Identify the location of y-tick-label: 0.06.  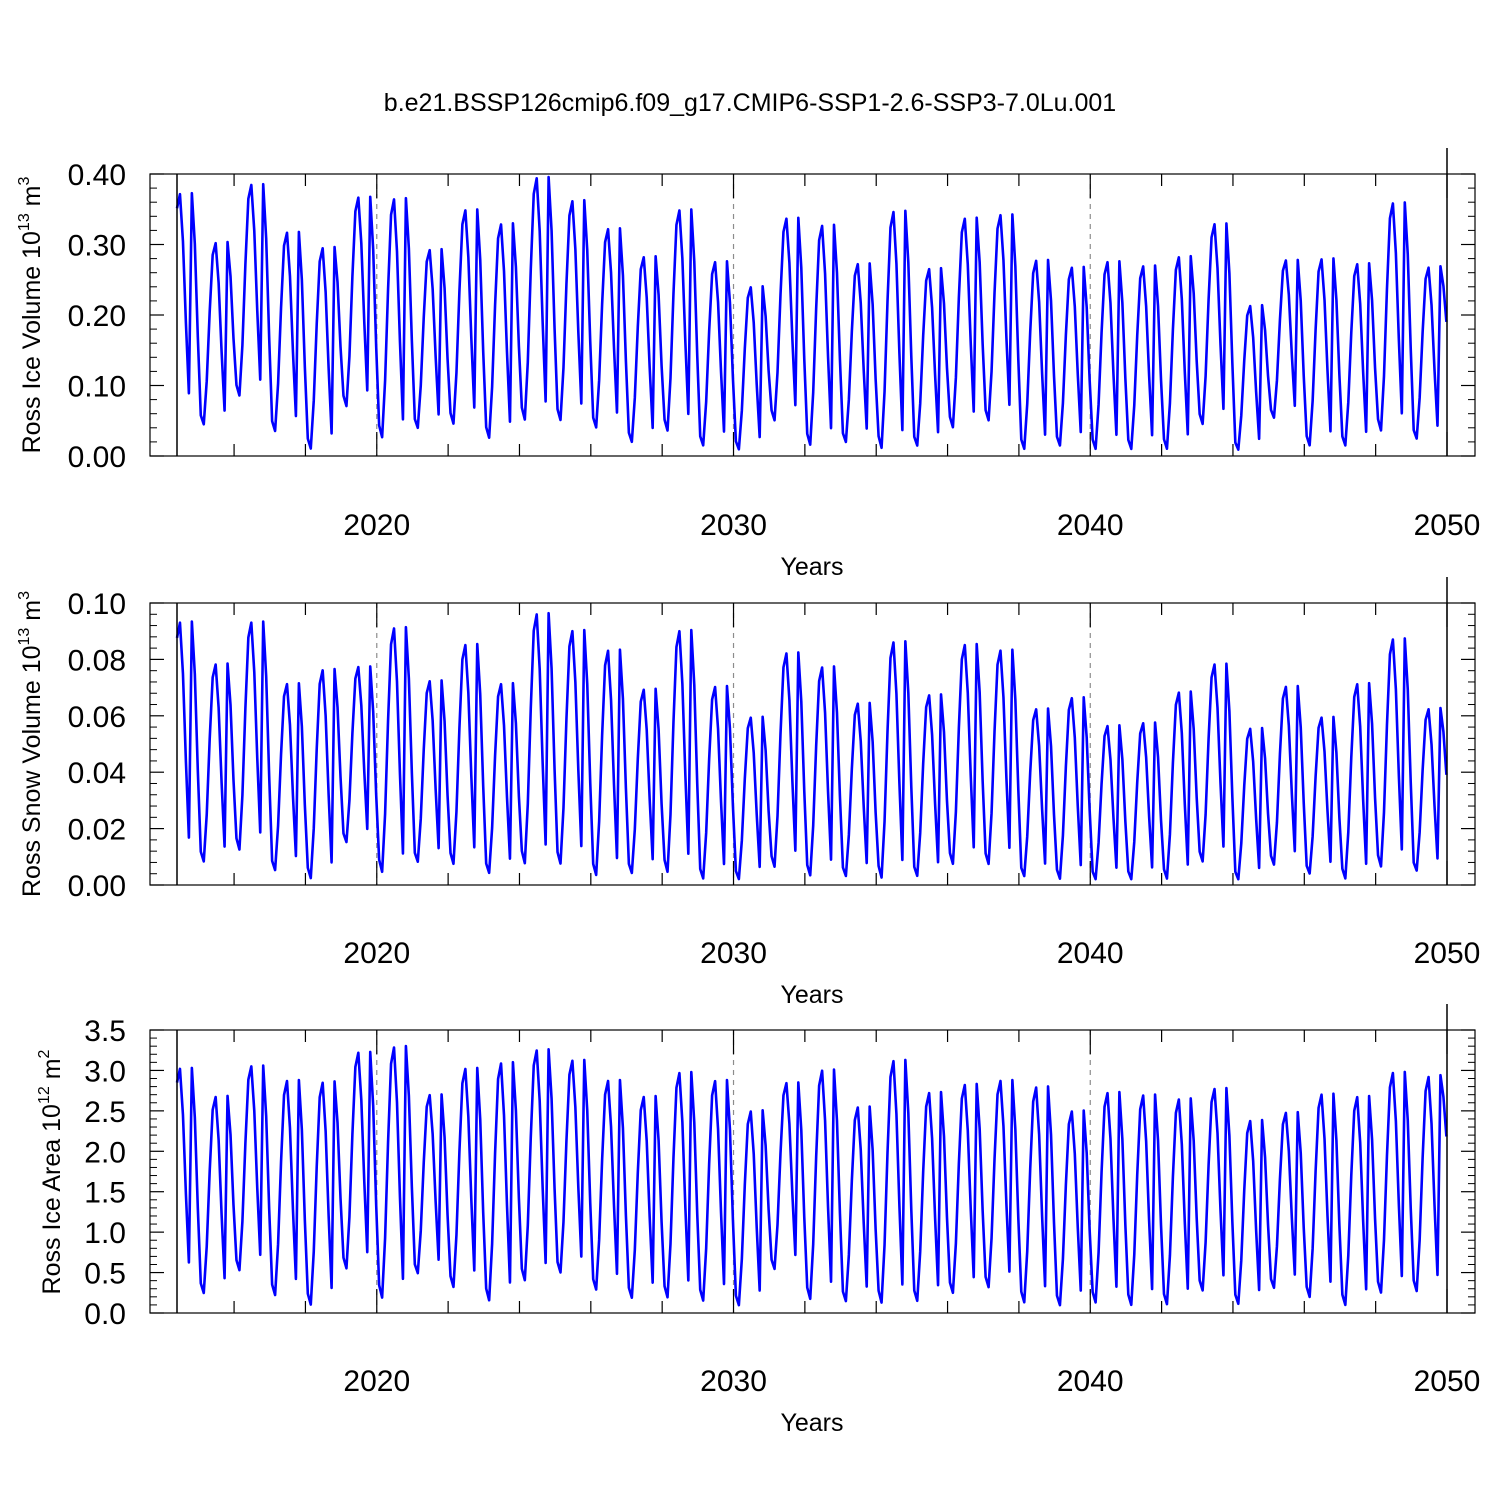
(97, 717).